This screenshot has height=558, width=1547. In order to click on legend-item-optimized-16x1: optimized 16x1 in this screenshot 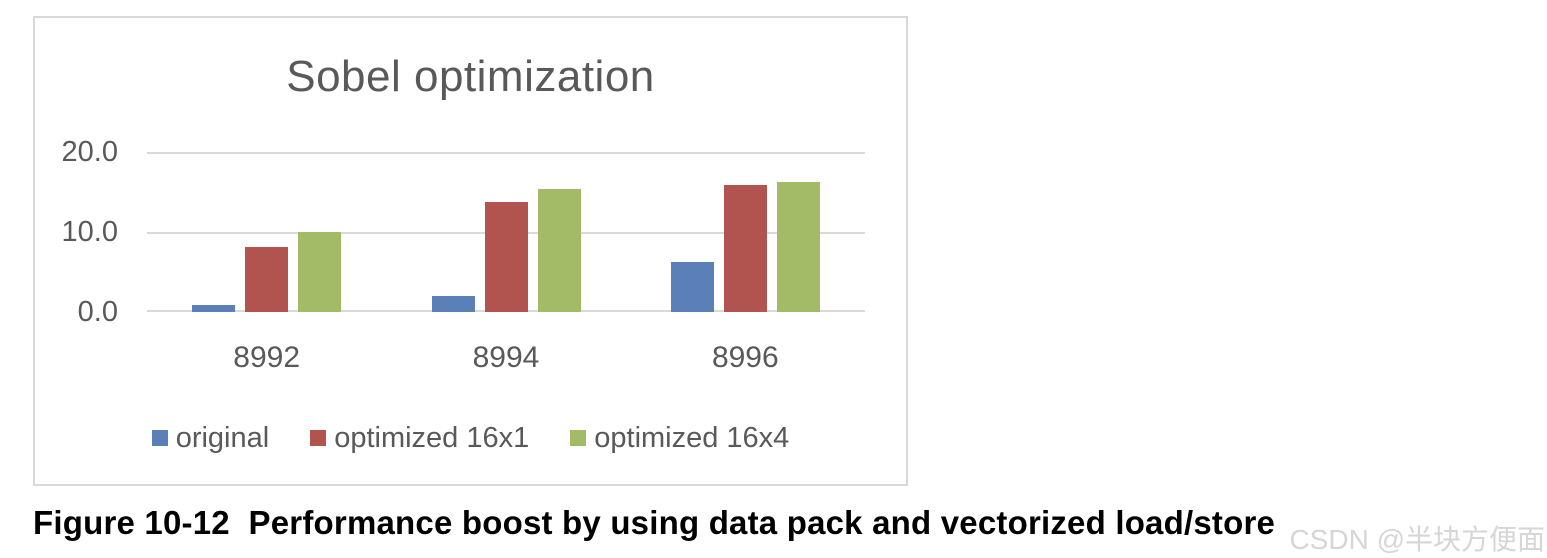, I will do `click(419, 438)`.